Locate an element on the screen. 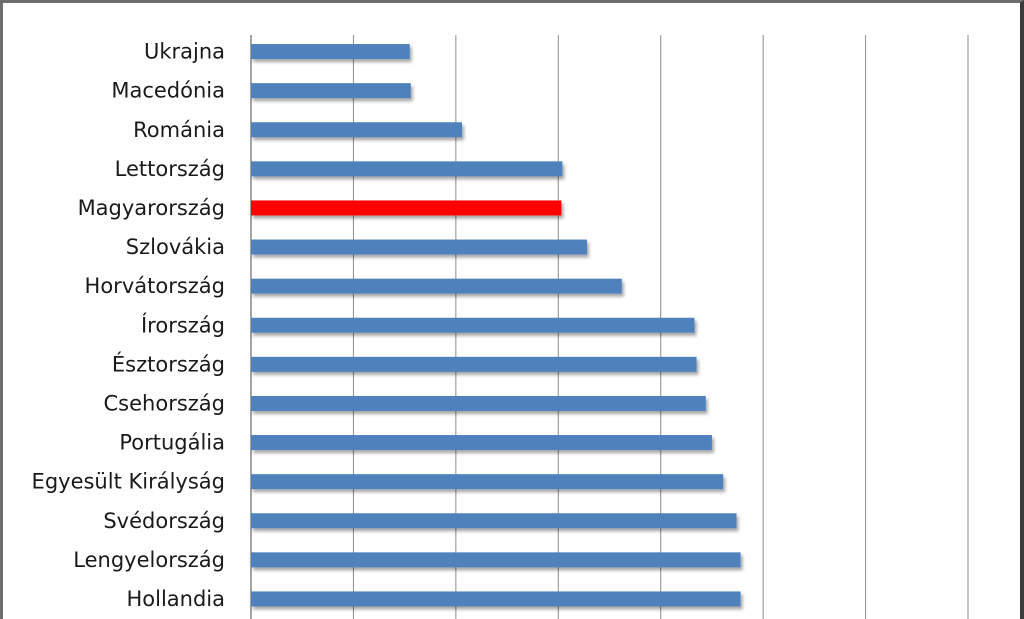 The width and height of the screenshot is (1024, 619). category-label: Csehország is located at coordinates (164, 403).